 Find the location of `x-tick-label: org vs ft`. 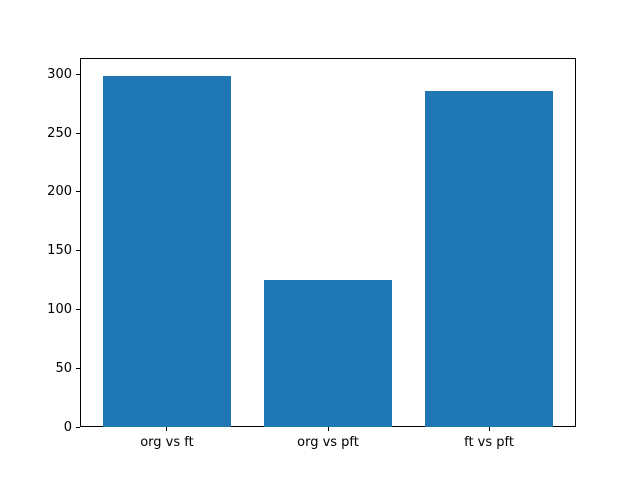

x-tick-label: org vs ft is located at coordinates (167, 442).